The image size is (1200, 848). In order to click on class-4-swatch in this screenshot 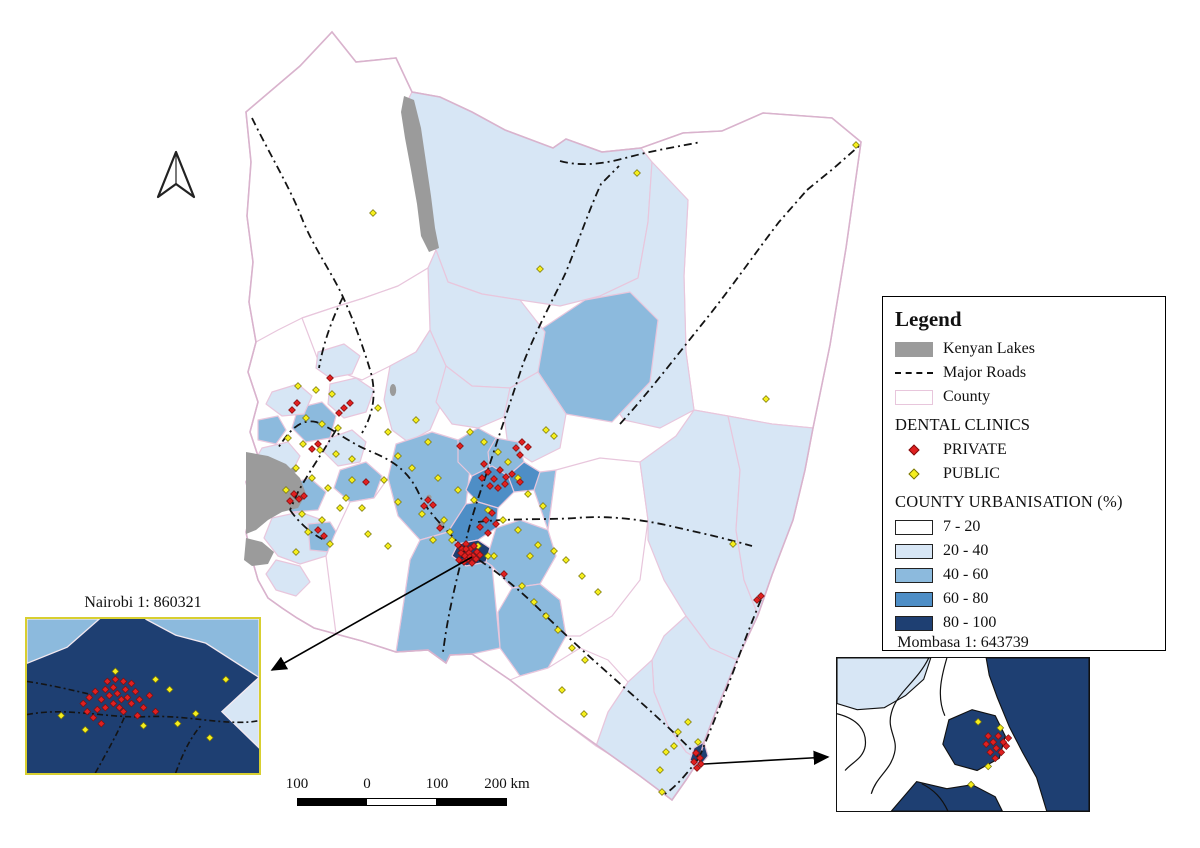, I will do `click(914, 599)`.